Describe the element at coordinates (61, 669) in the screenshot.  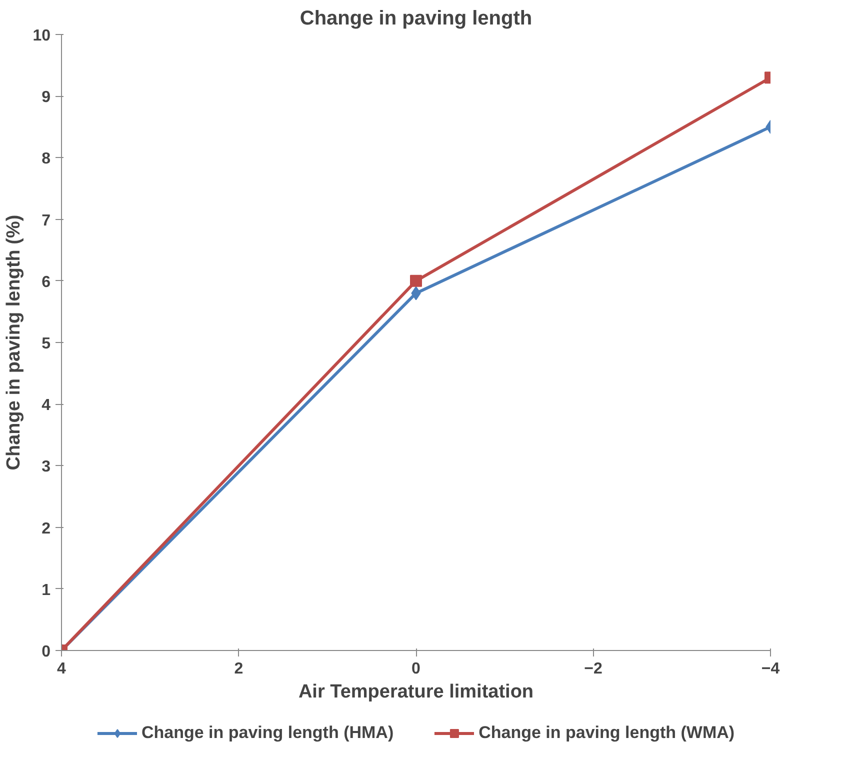
I see `x-tick-label: 4` at that location.